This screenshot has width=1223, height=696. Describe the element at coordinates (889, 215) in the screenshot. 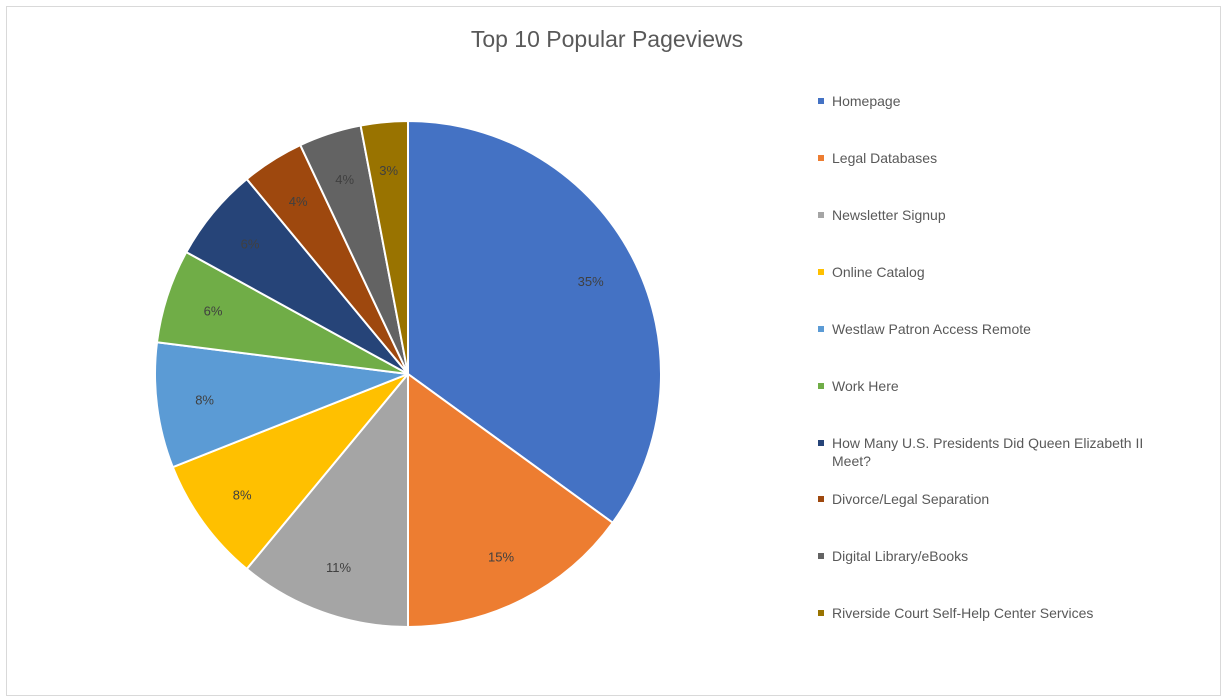

I see `legend-label: Newsletter Signup` at that location.